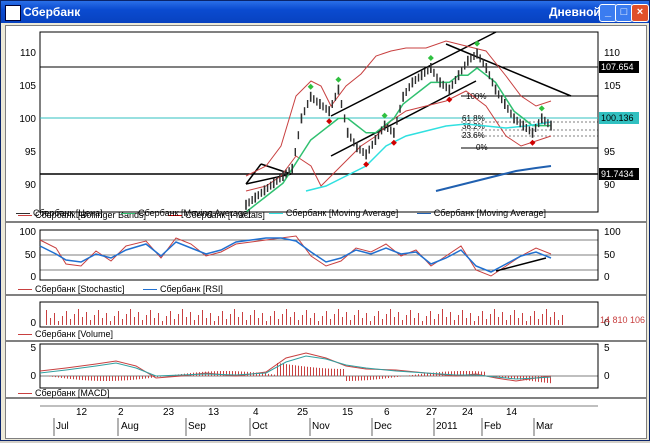 The height and width of the screenshot is (443, 650). Describe the element at coordinates (33, 376) in the screenshot. I see `macd-tick: 0` at that location.